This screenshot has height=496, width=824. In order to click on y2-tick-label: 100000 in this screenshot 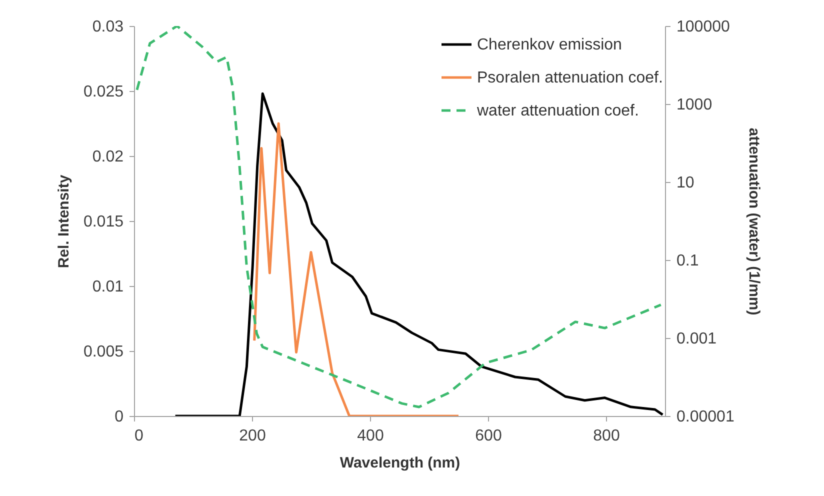, I will do `click(703, 27)`.